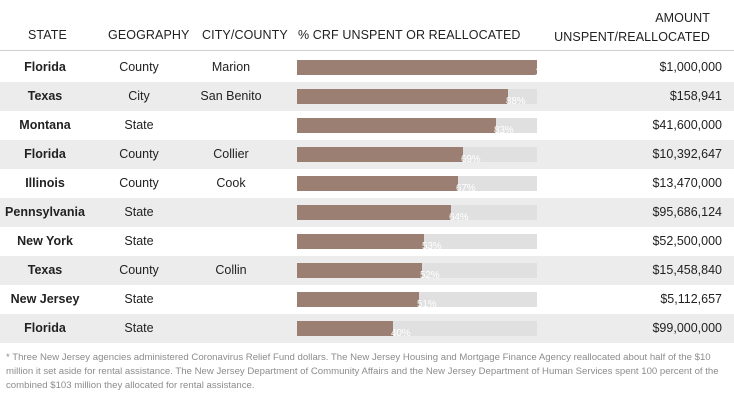  Describe the element at coordinates (504, 130) in the screenshot. I see `bar-value-label: 83%` at that location.